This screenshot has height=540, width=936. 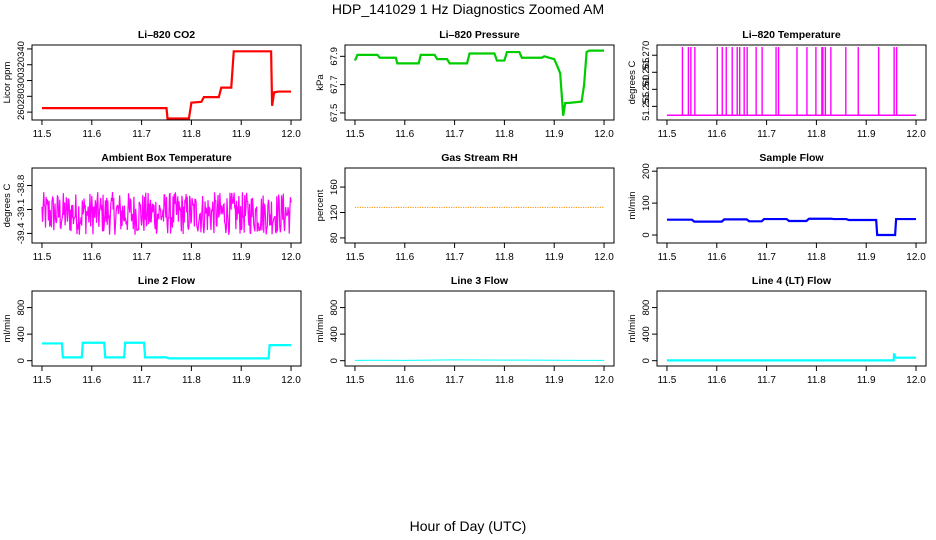 What do you see at coordinates (791, 35) in the screenshot?
I see `panel-title: Li–820 Temperature` at bounding box center [791, 35].